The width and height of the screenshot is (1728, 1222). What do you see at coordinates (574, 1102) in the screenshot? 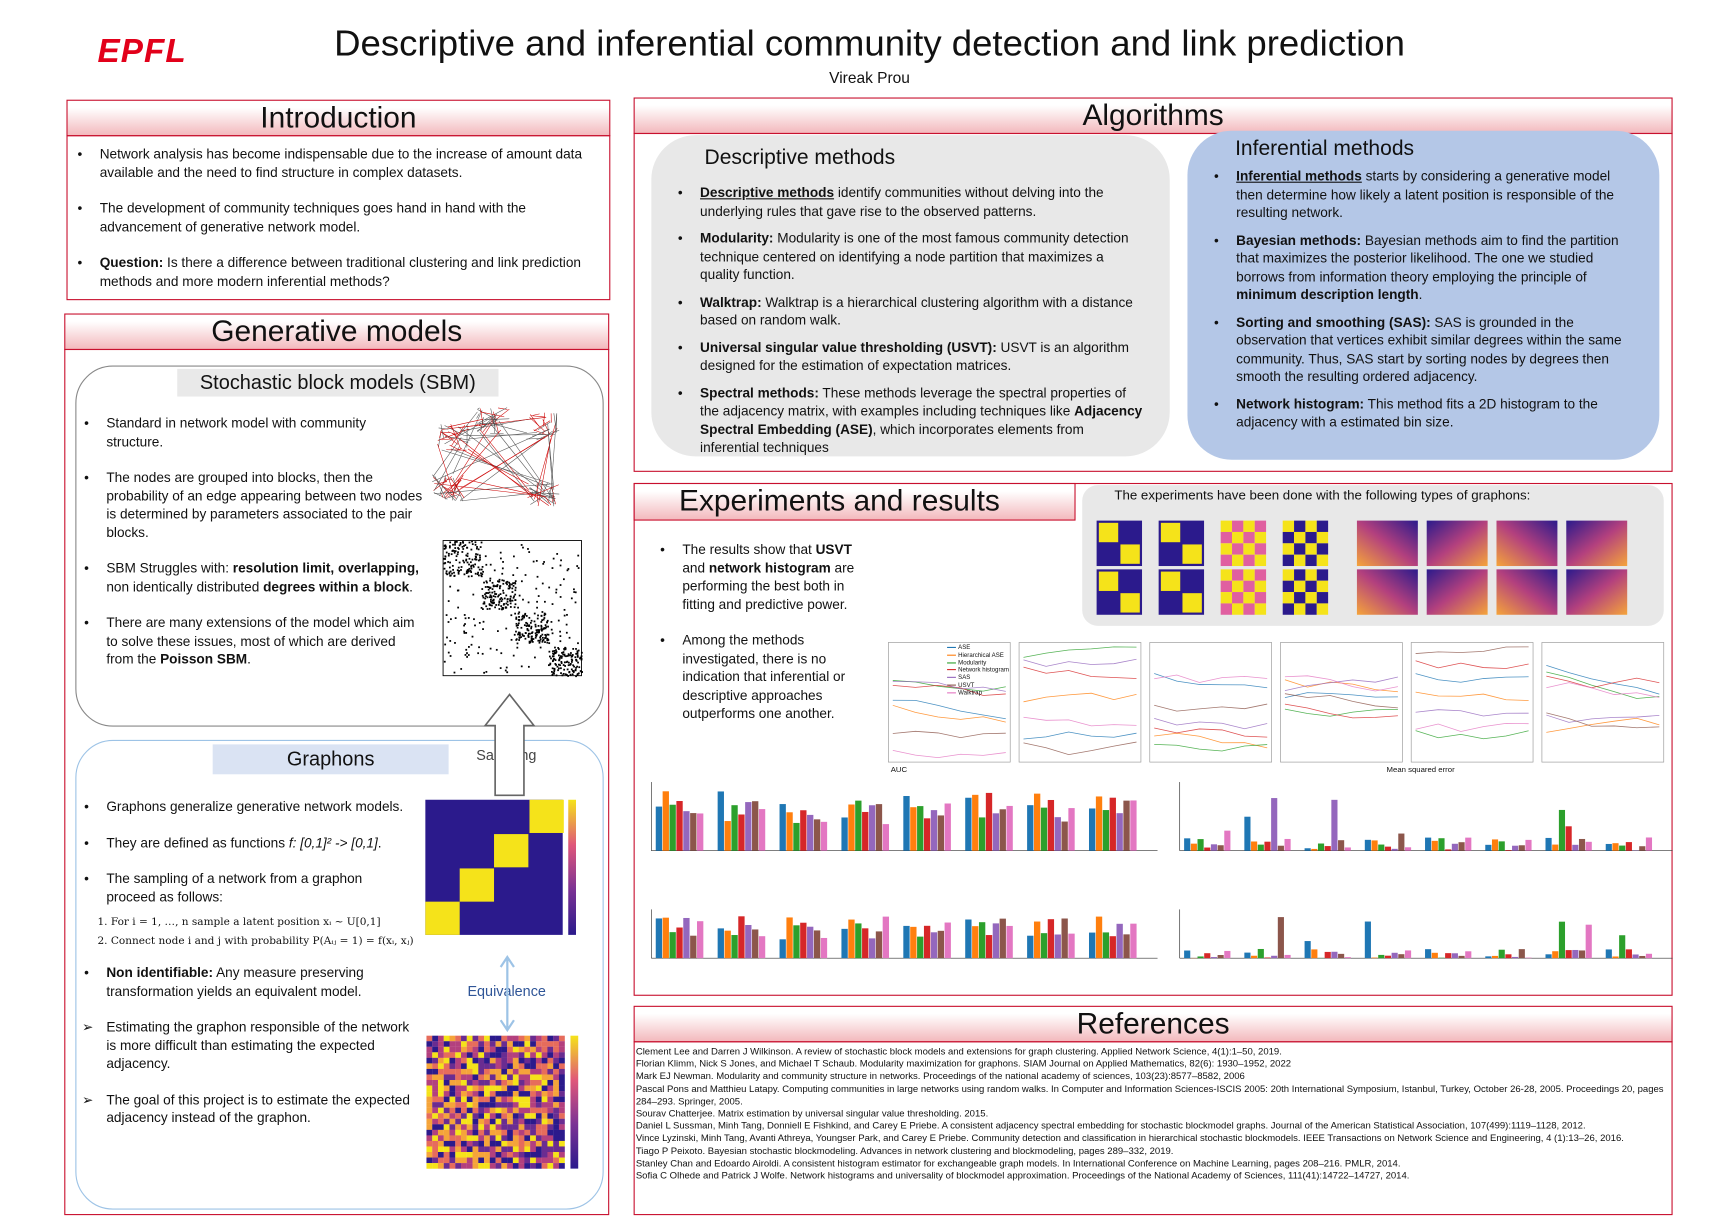
I see `colorbar` at bounding box center [574, 1102].